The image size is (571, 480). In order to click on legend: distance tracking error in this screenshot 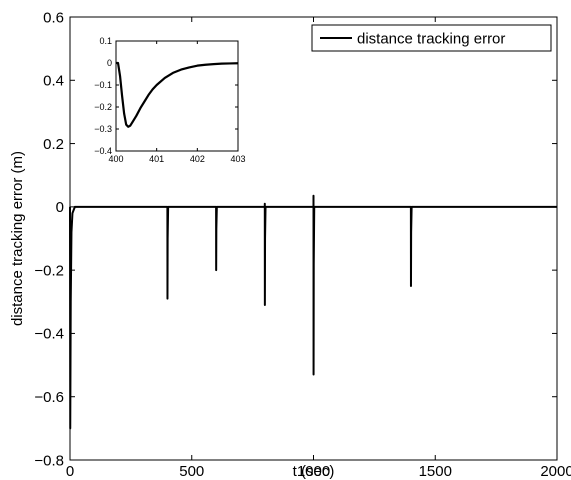, I will do `click(431, 38)`.